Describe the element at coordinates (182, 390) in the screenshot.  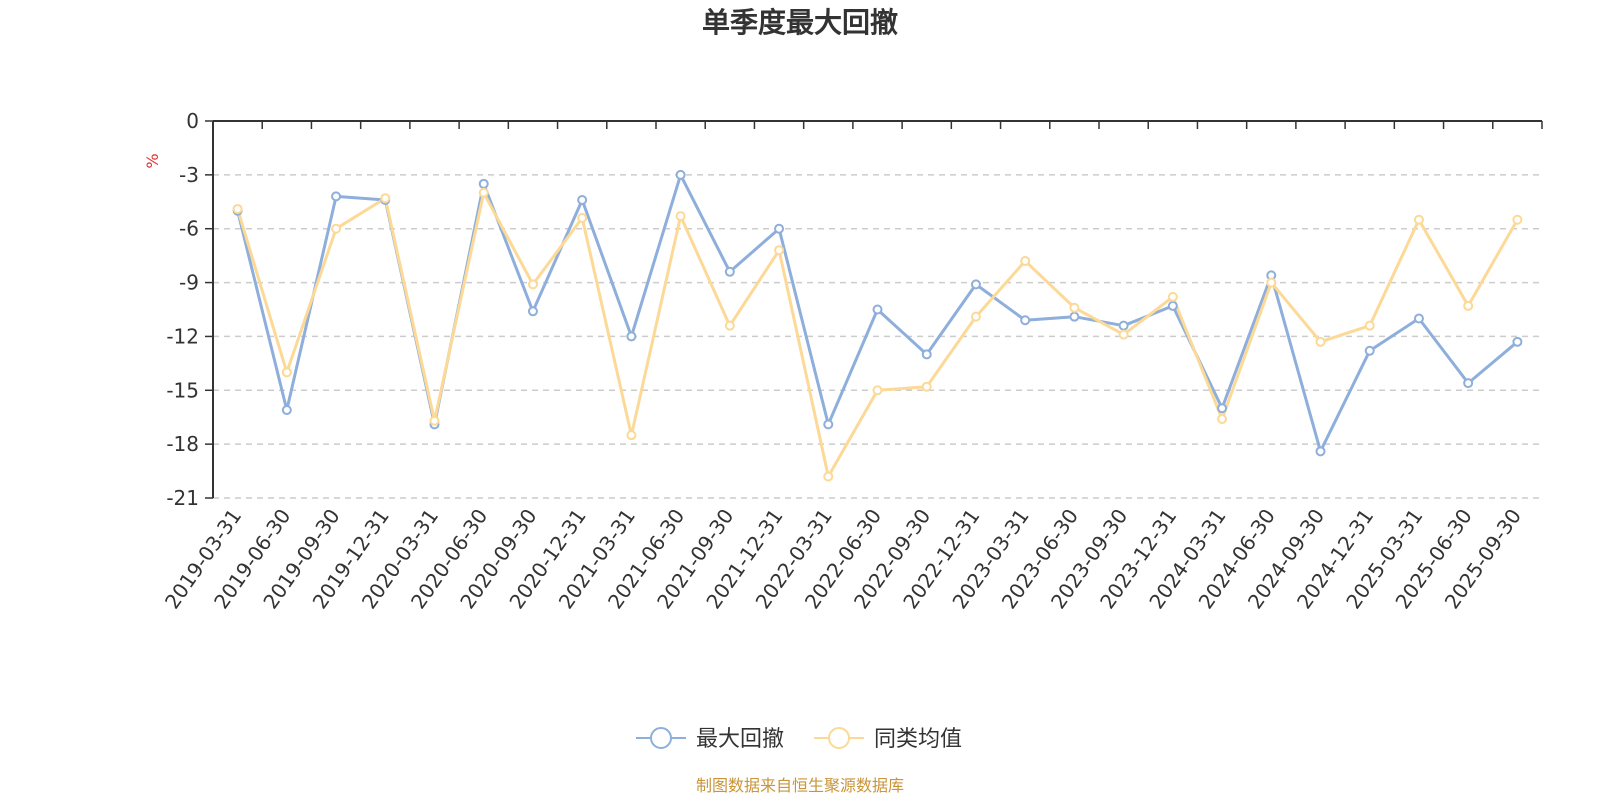
I see `y-tick-label: -15` at that location.